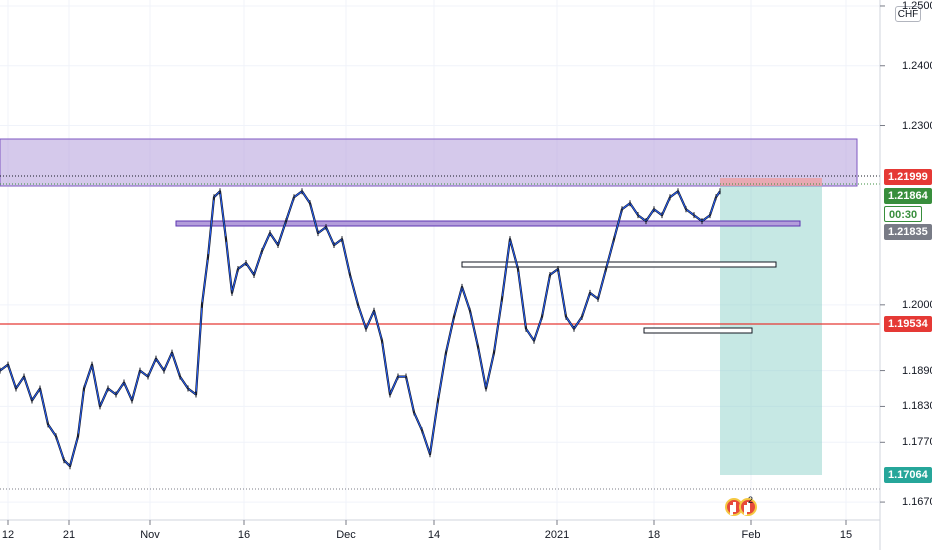 This screenshot has height=550, width=932. I want to click on time-axis-ticks, so click(427, 522).